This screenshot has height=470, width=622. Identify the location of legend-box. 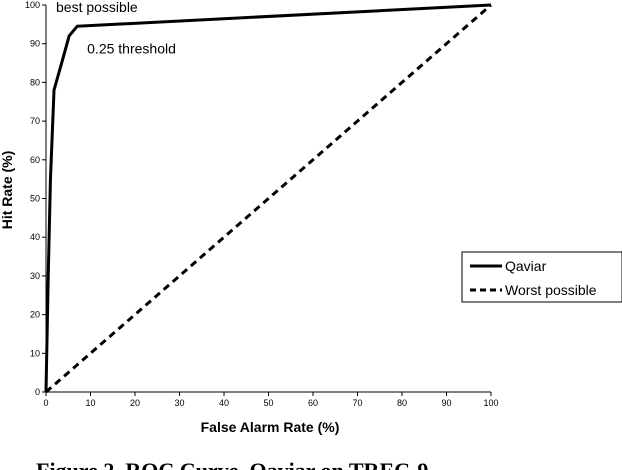
(541, 277).